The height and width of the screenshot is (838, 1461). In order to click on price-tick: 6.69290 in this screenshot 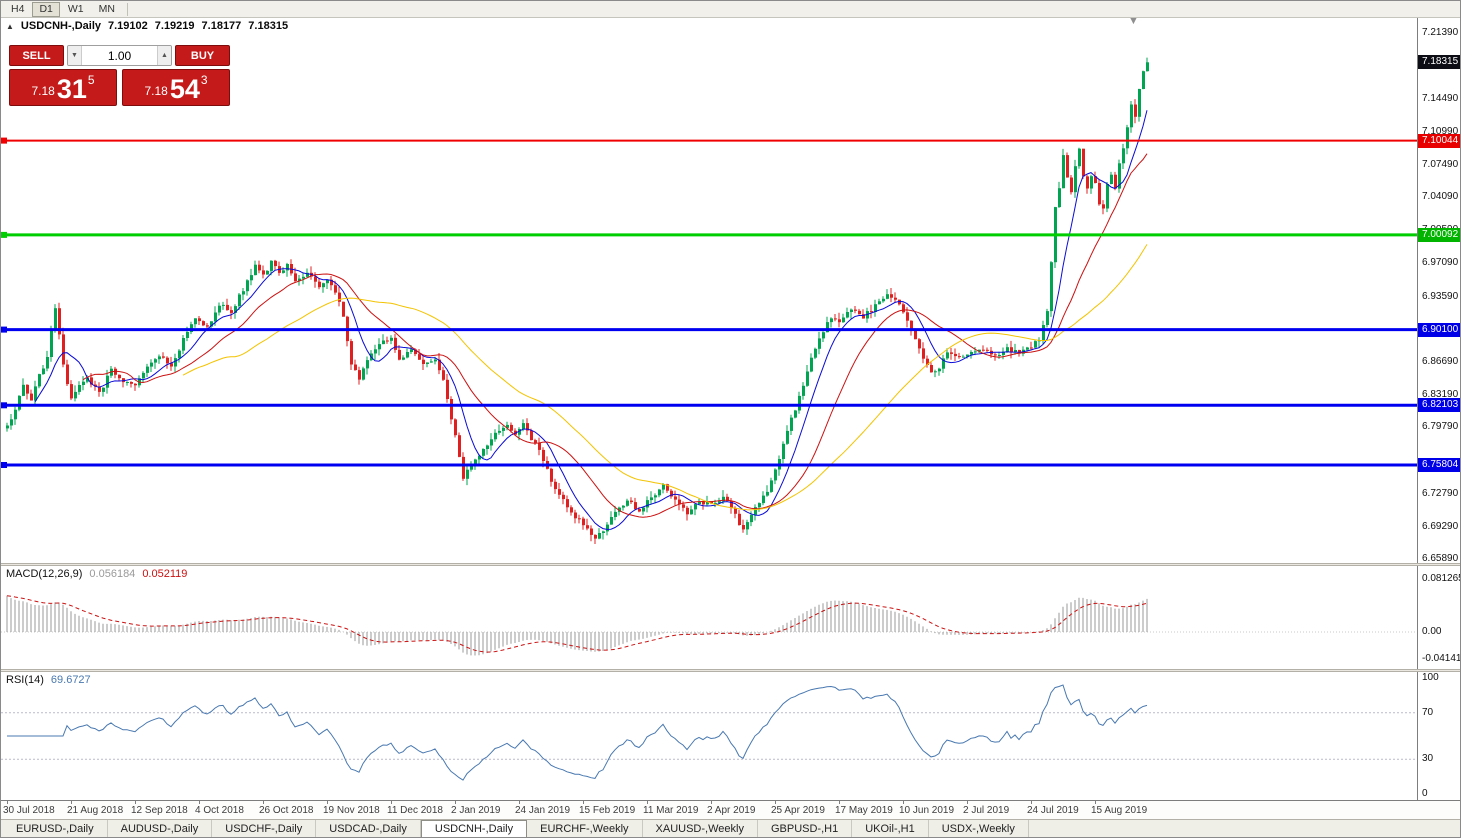, I will do `click(1440, 526)`.